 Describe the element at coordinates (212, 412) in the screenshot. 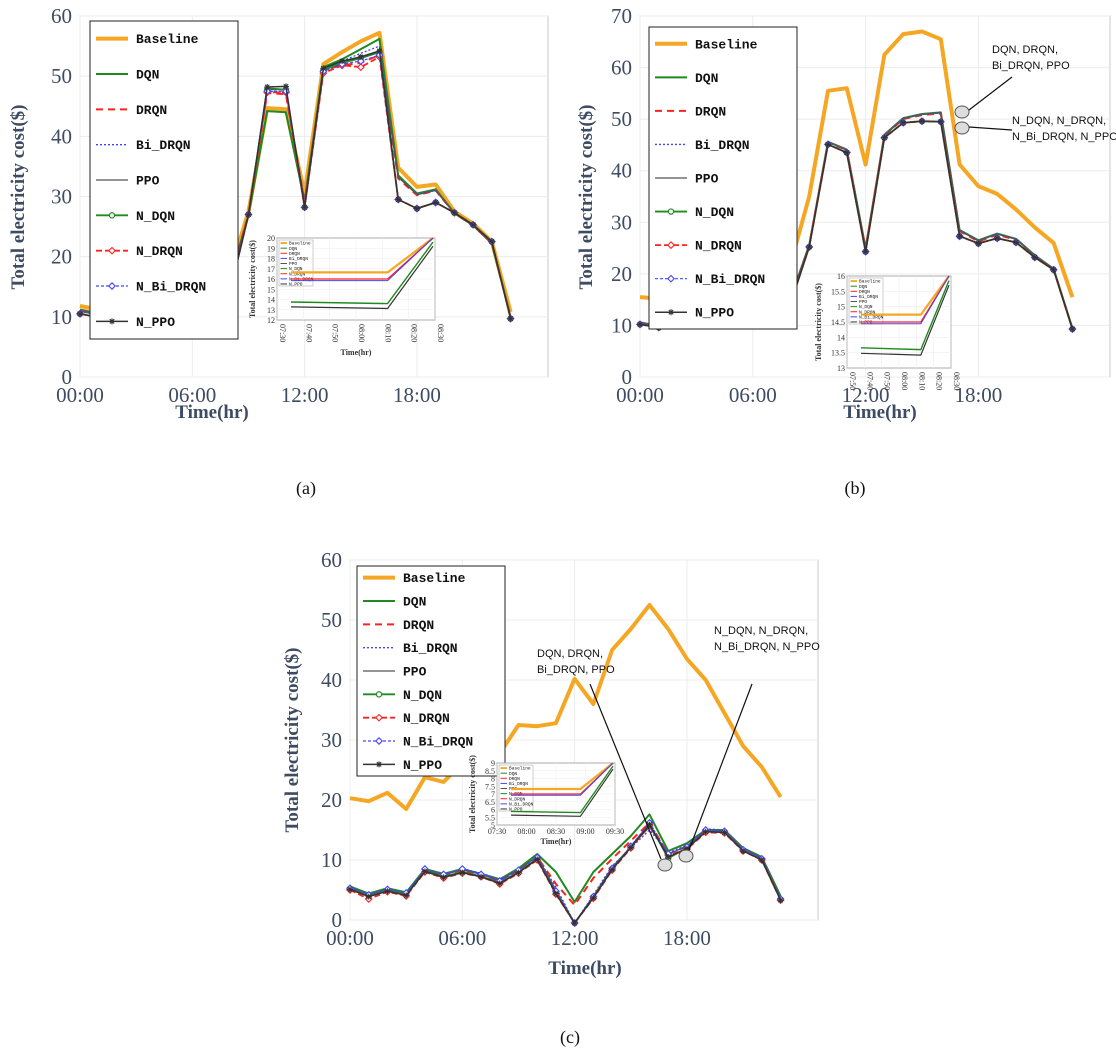

I see `x-axis-label-a: Time(hr)` at that location.